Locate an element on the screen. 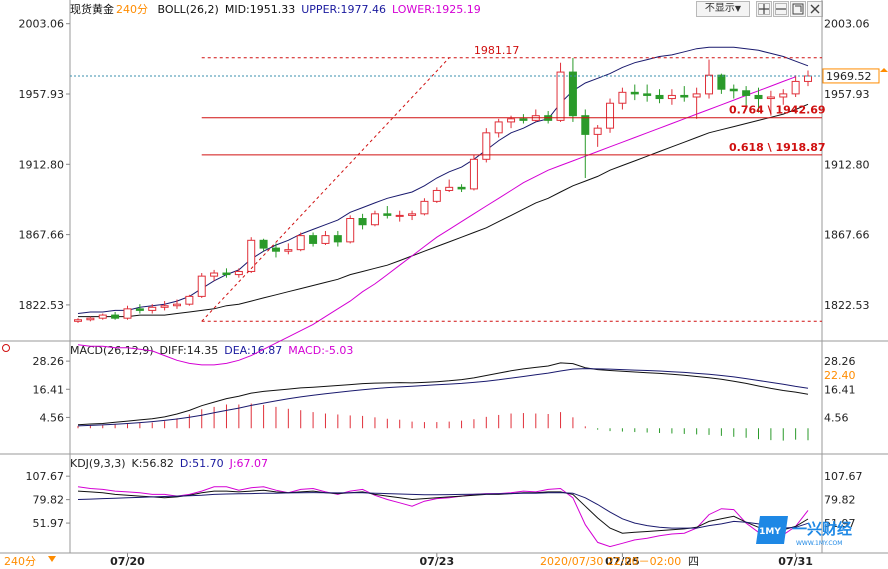 The height and width of the screenshot is (569, 888). close-icon is located at coordinates (815, 9).